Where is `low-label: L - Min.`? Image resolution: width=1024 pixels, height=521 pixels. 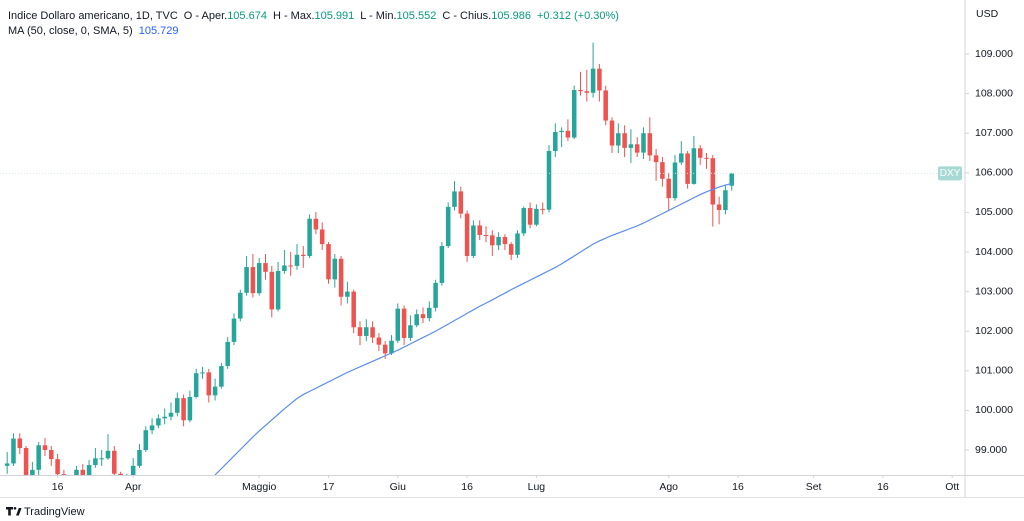 low-label: L - Min. is located at coordinates (378, 16).